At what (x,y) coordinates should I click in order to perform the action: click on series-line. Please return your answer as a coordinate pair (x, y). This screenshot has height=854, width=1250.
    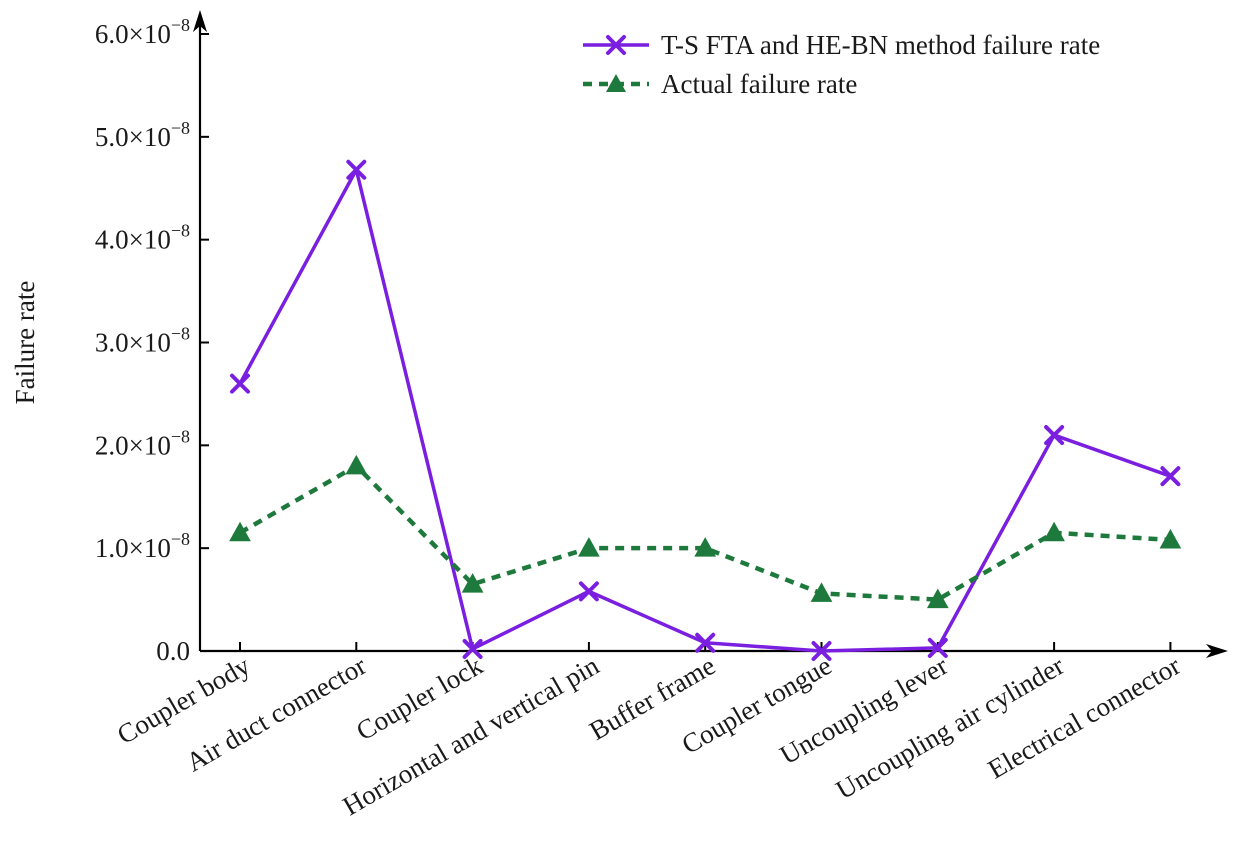
    Looking at the image, I should click on (704, 532).